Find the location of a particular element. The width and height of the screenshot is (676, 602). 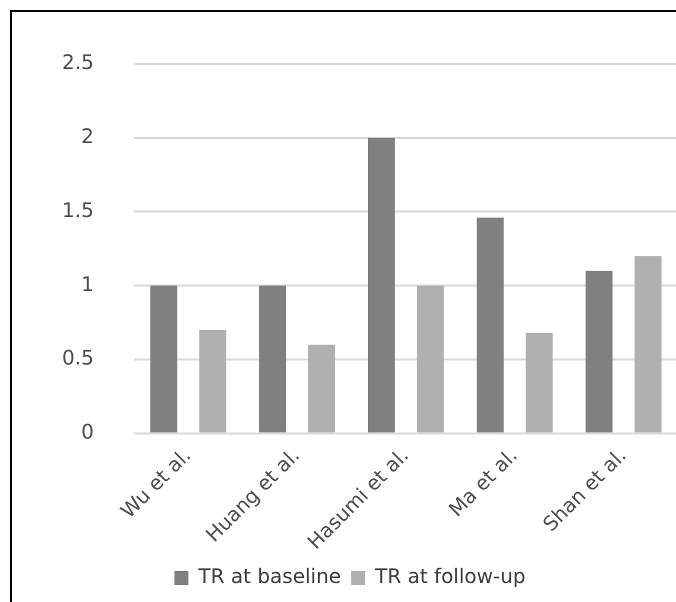

legend-label: TR at follow-up is located at coordinates (450, 576).